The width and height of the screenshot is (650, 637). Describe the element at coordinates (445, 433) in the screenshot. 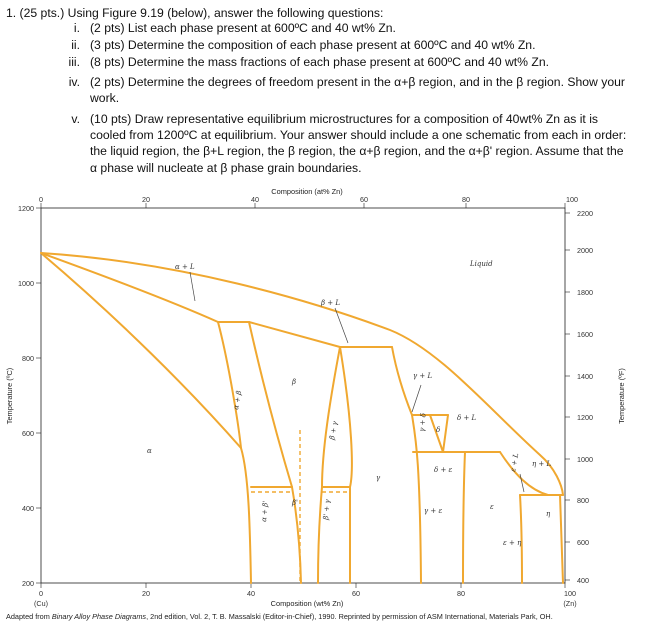

I see `delta-right-boundary` at that location.